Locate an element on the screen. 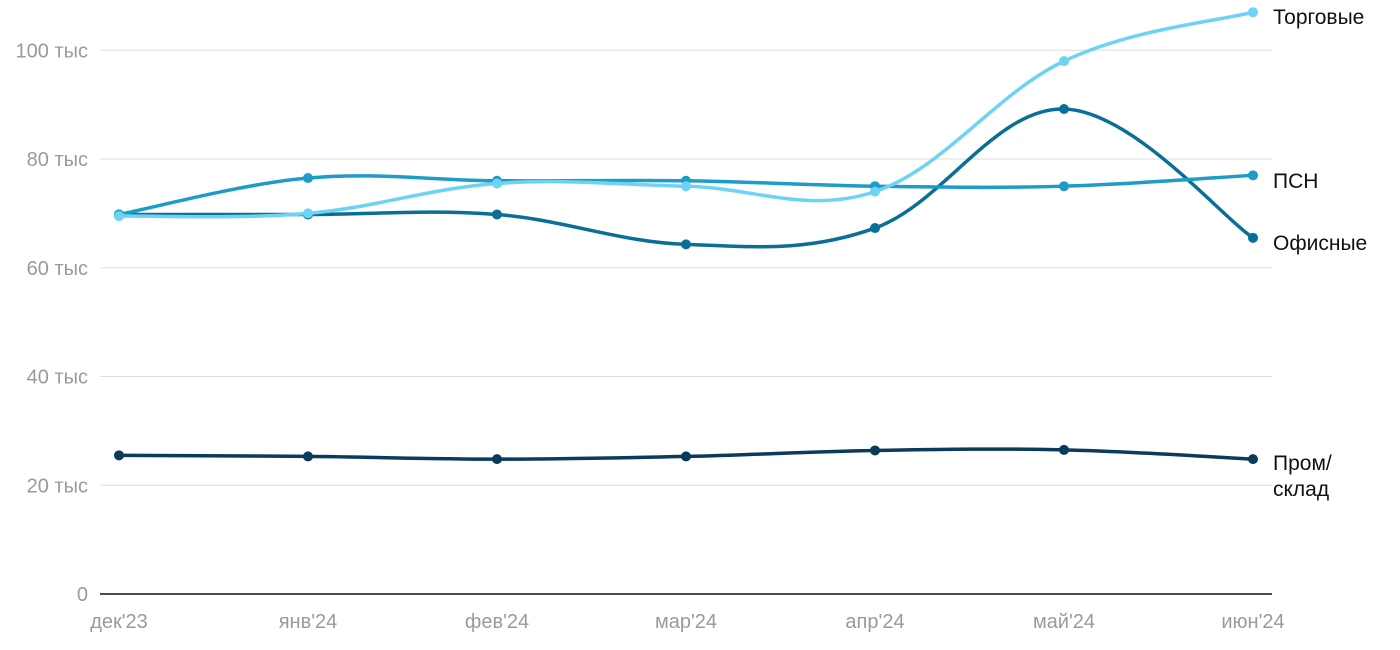  series-label: ПСН is located at coordinates (1295, 181).